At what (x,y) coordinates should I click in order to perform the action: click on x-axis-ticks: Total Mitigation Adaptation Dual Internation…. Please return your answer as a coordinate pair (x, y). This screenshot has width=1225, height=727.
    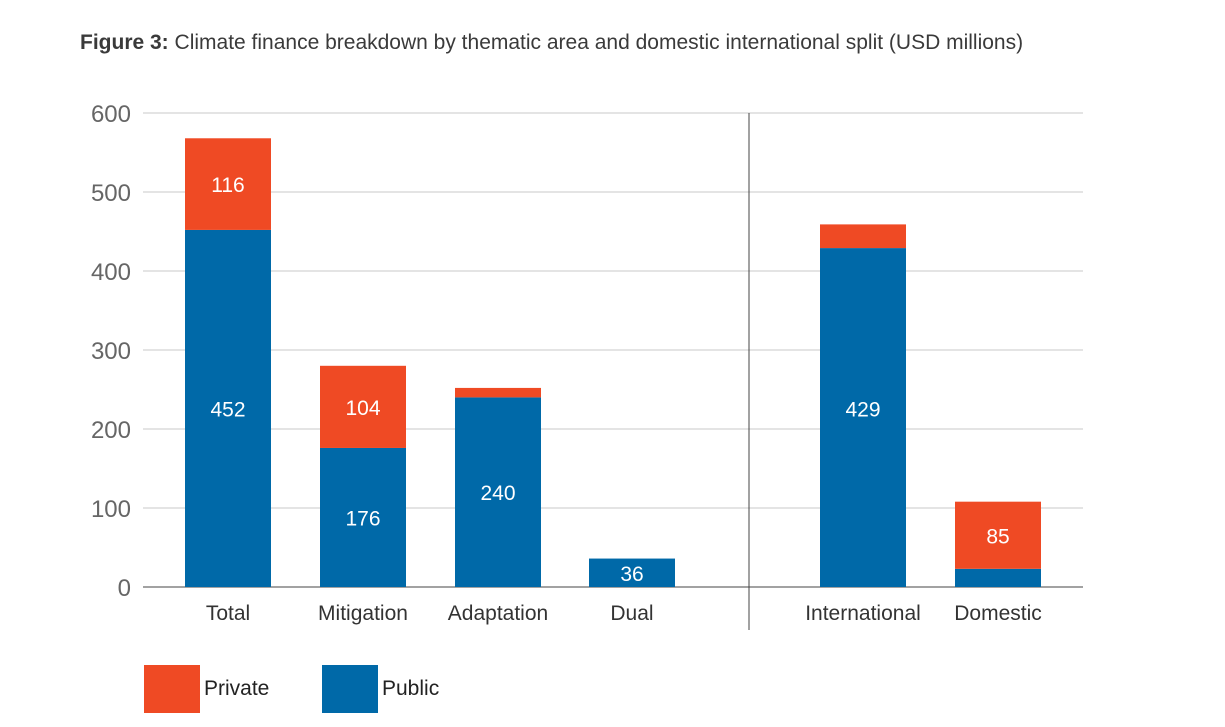
    Looking at the image, I should click on (624, 613).